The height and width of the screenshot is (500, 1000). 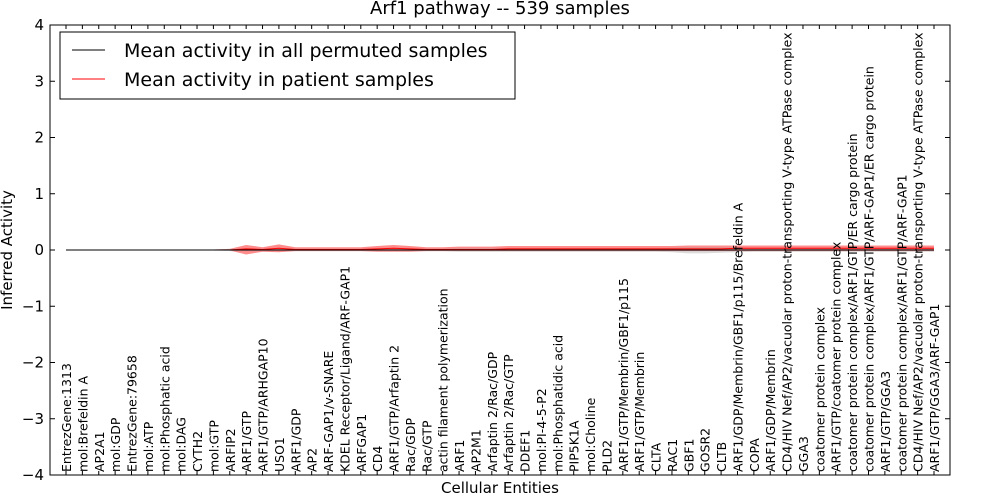 I want to click on y-tick-label: 4, so click(x=39, y=25).